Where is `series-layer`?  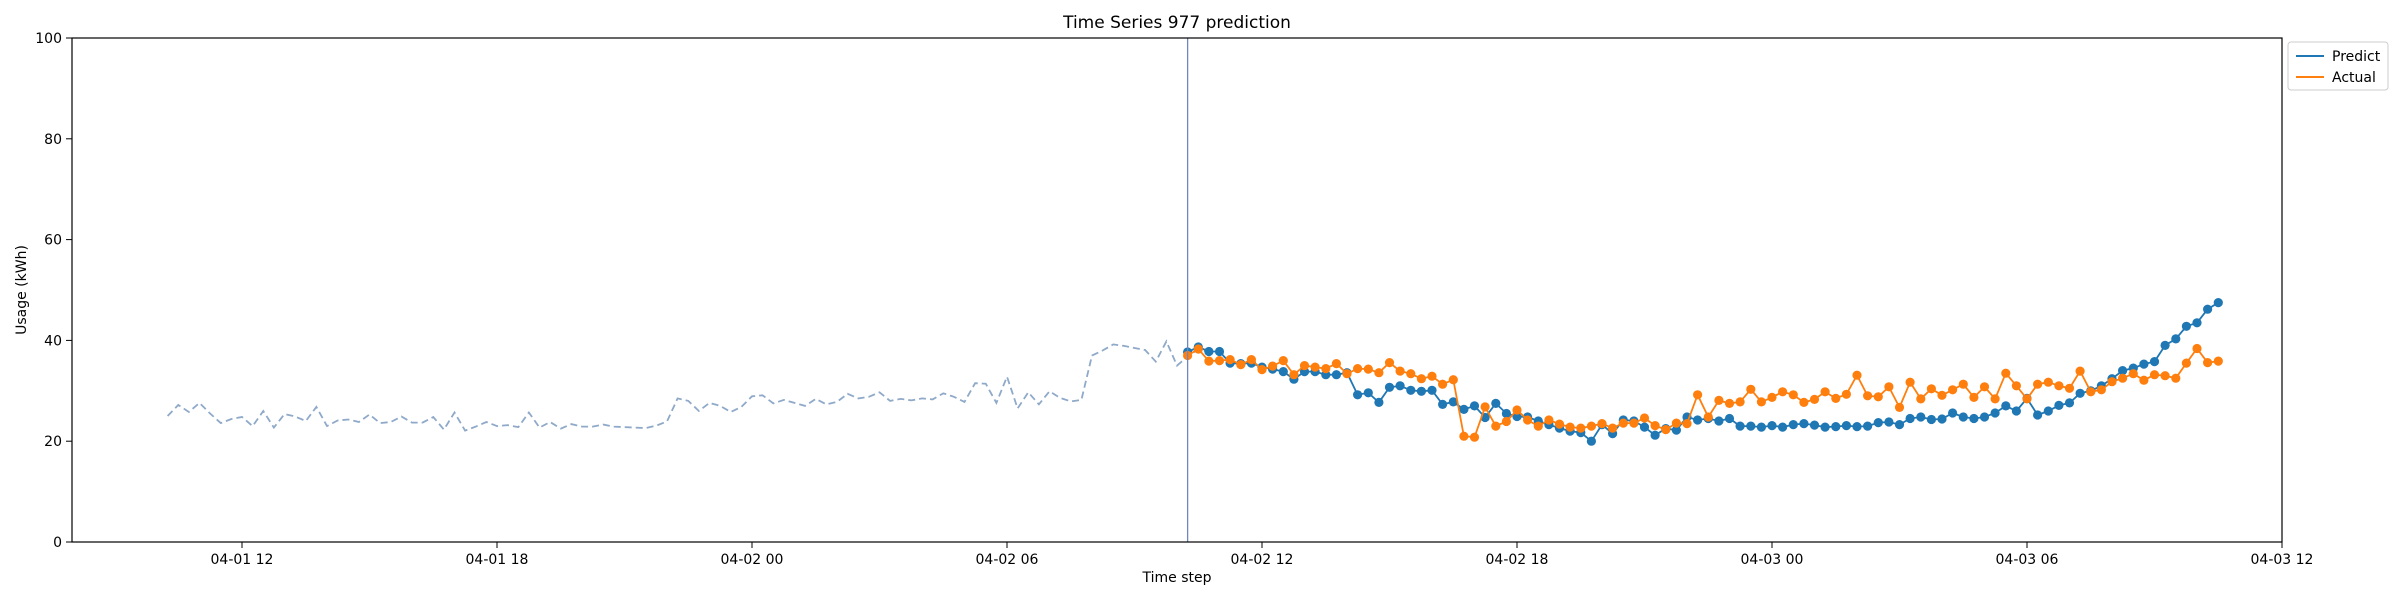 series-layer is located at coordinates (1703, 372).